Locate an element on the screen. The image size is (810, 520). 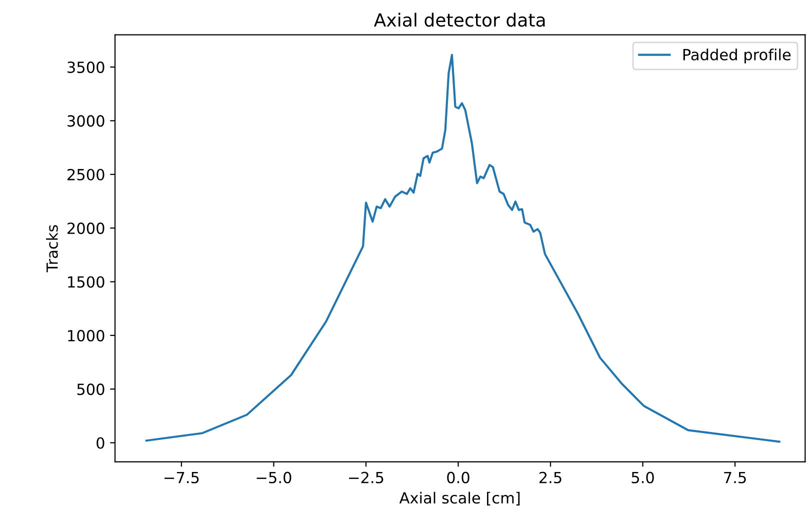
y-tick-label: 3000 is located at coordinates (86, 121).